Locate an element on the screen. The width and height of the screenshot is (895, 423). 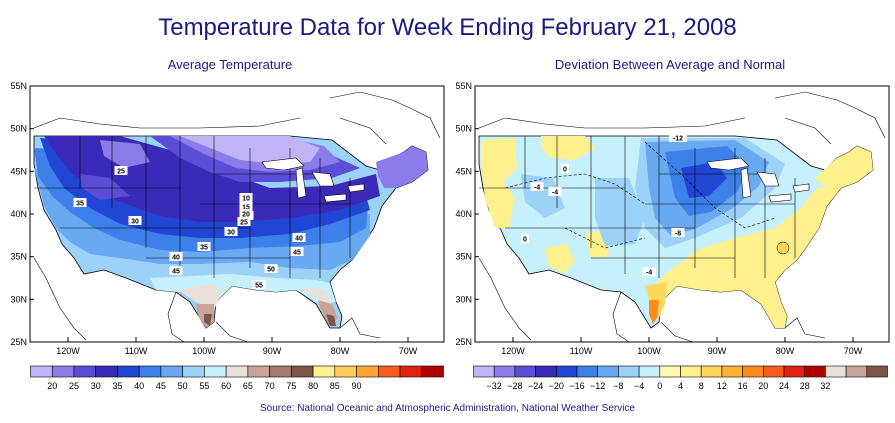
avg-lat-label: 40N is located at coordinates (18, 214).